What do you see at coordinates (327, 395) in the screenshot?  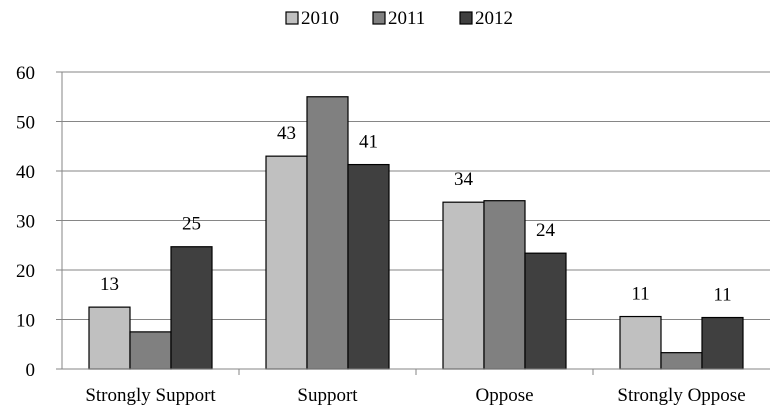 I see `x-category-label: Support` at bounding box center [327, 395].